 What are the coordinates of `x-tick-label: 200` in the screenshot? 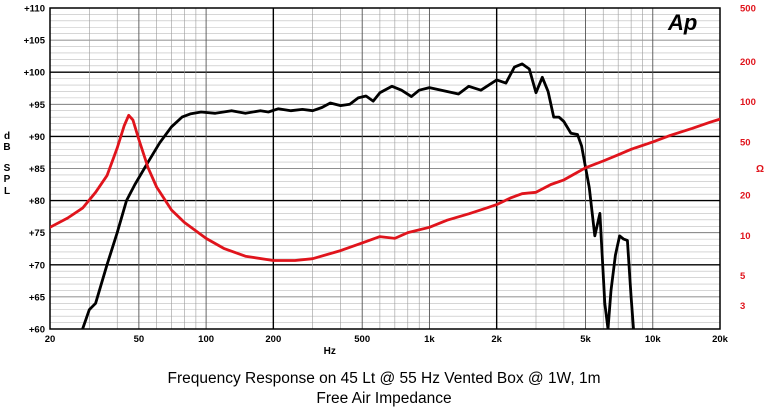 It's located at (273, 339).